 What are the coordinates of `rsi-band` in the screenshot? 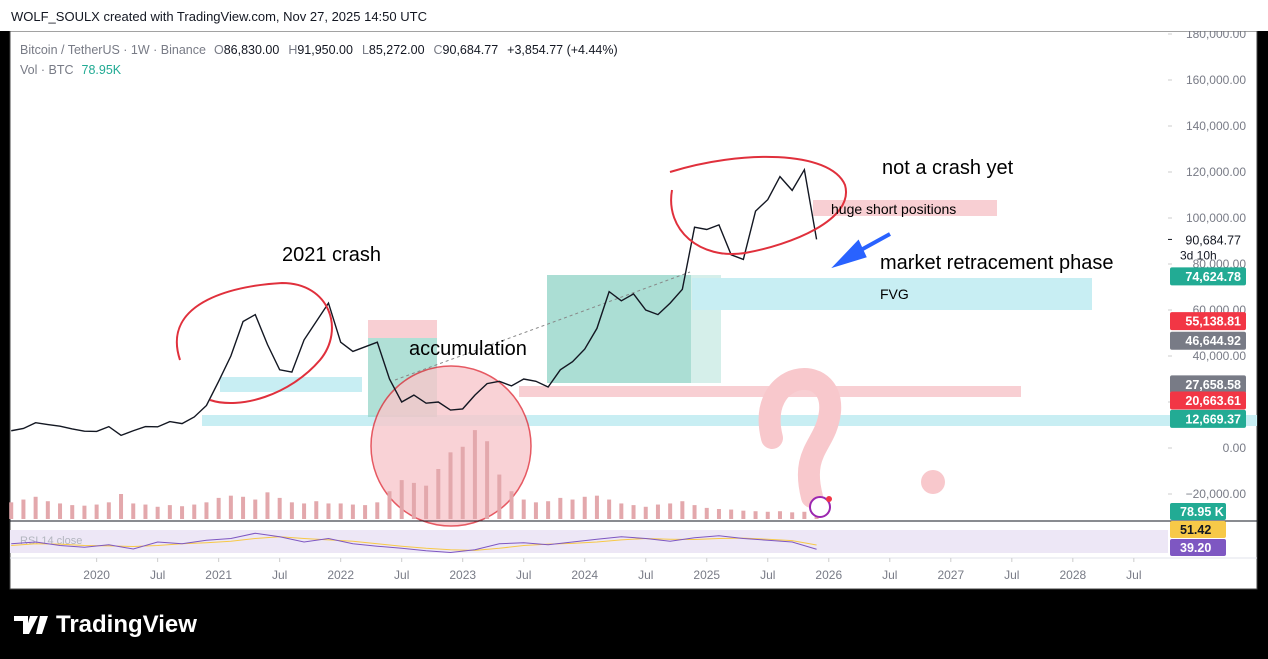 It's located at (589, 541).